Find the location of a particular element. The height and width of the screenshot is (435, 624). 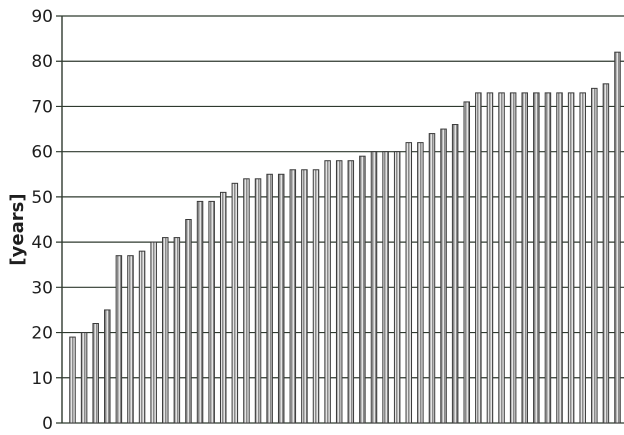

y-tick-label: 30 is located at coordinates (42, 288).